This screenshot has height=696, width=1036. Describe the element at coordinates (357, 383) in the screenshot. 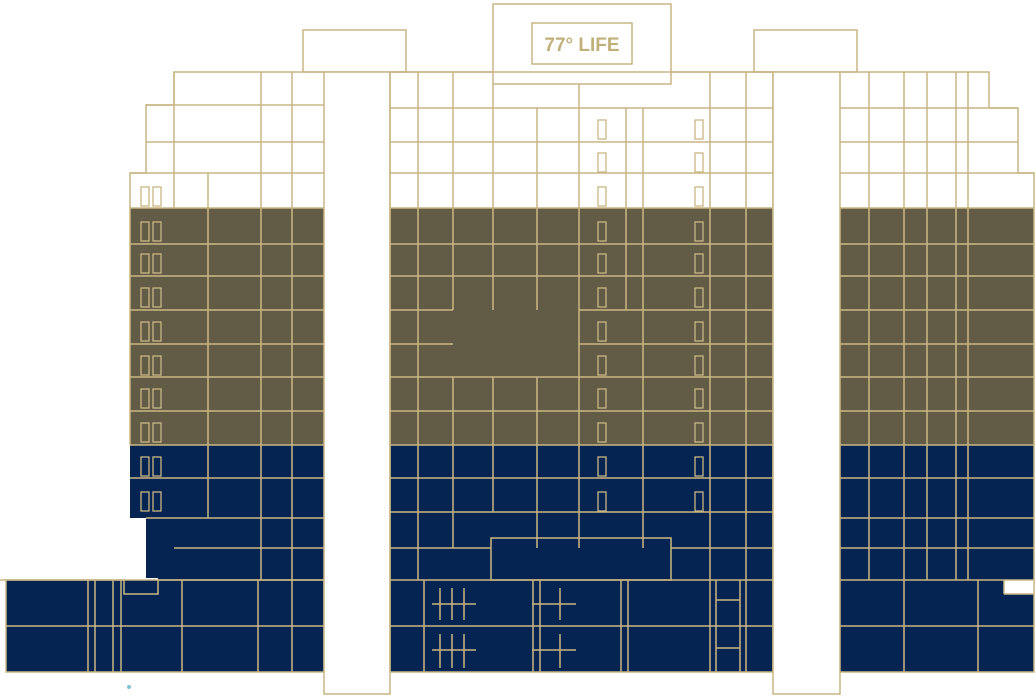

I see `tower-left` at that location.